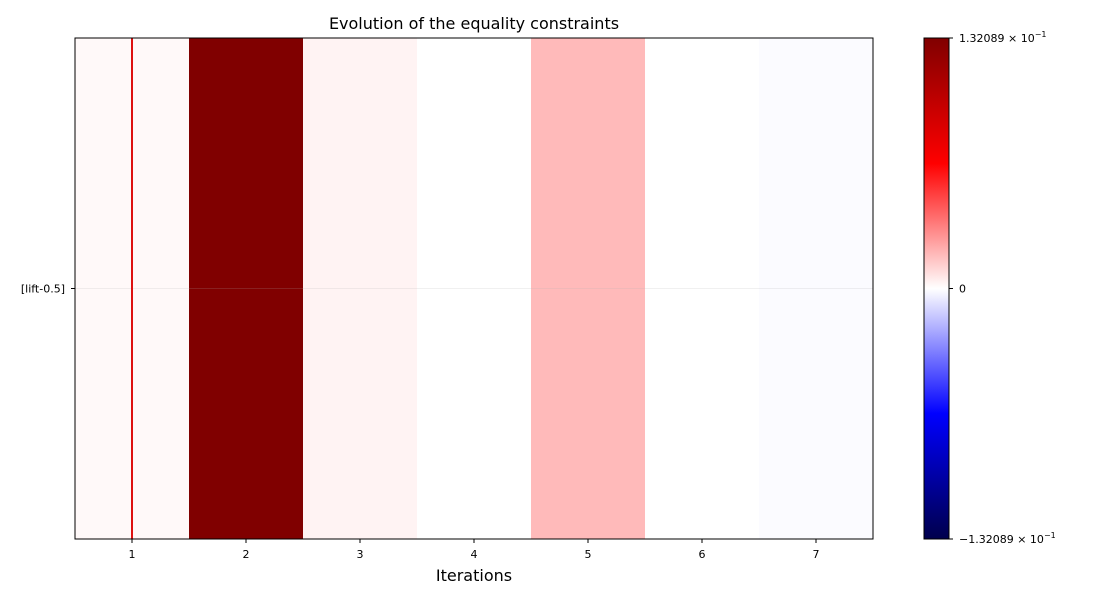  I want to click on x-tick-label: 4, so click(474, 554).